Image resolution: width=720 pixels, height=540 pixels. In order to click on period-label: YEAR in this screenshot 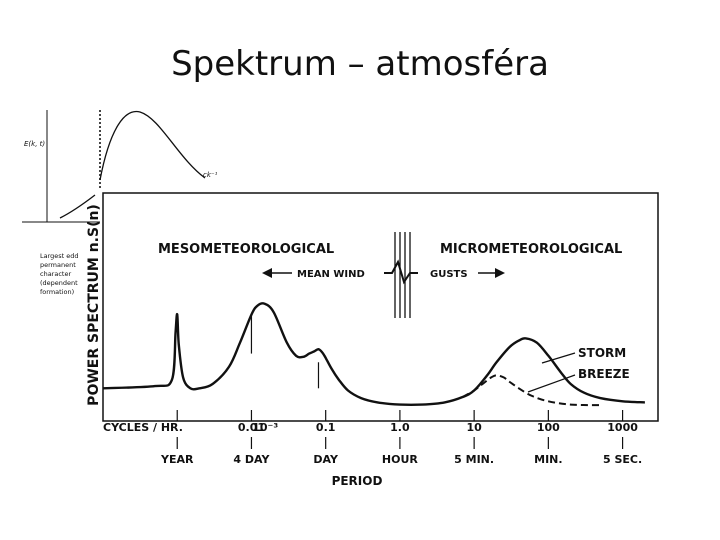, I will do `click(177, 459)`.